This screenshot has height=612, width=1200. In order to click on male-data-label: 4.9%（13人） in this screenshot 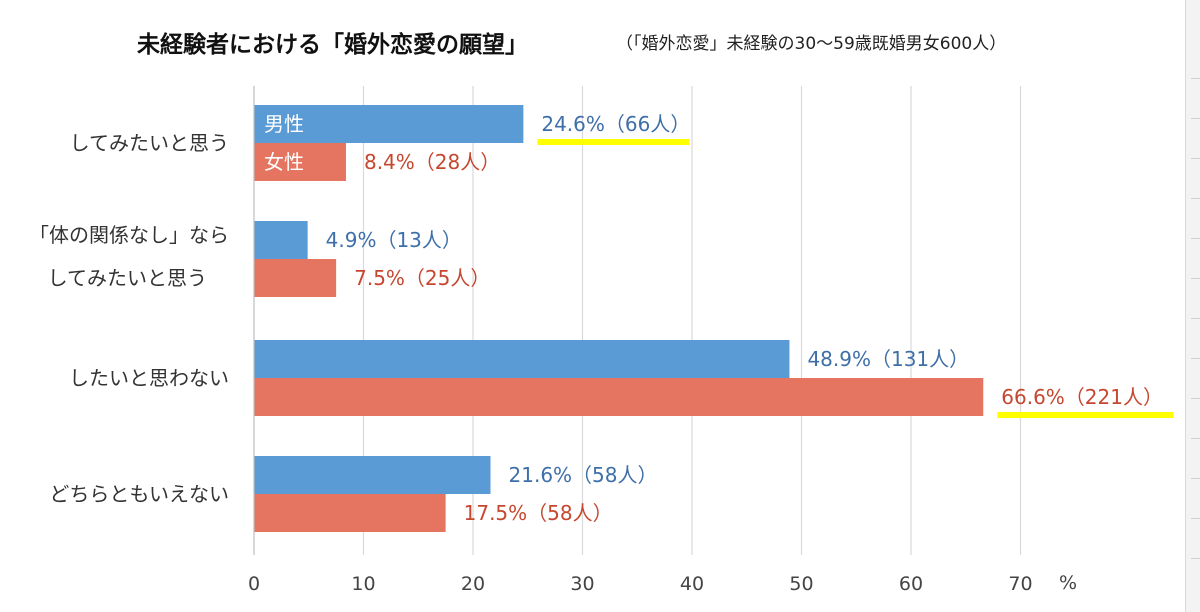, I will do `click(394, 240)`.